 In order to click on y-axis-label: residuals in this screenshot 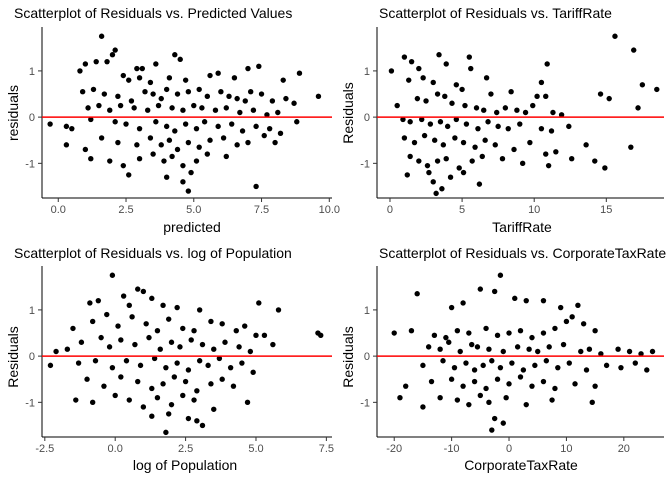, I will do `click(13, 113)`.